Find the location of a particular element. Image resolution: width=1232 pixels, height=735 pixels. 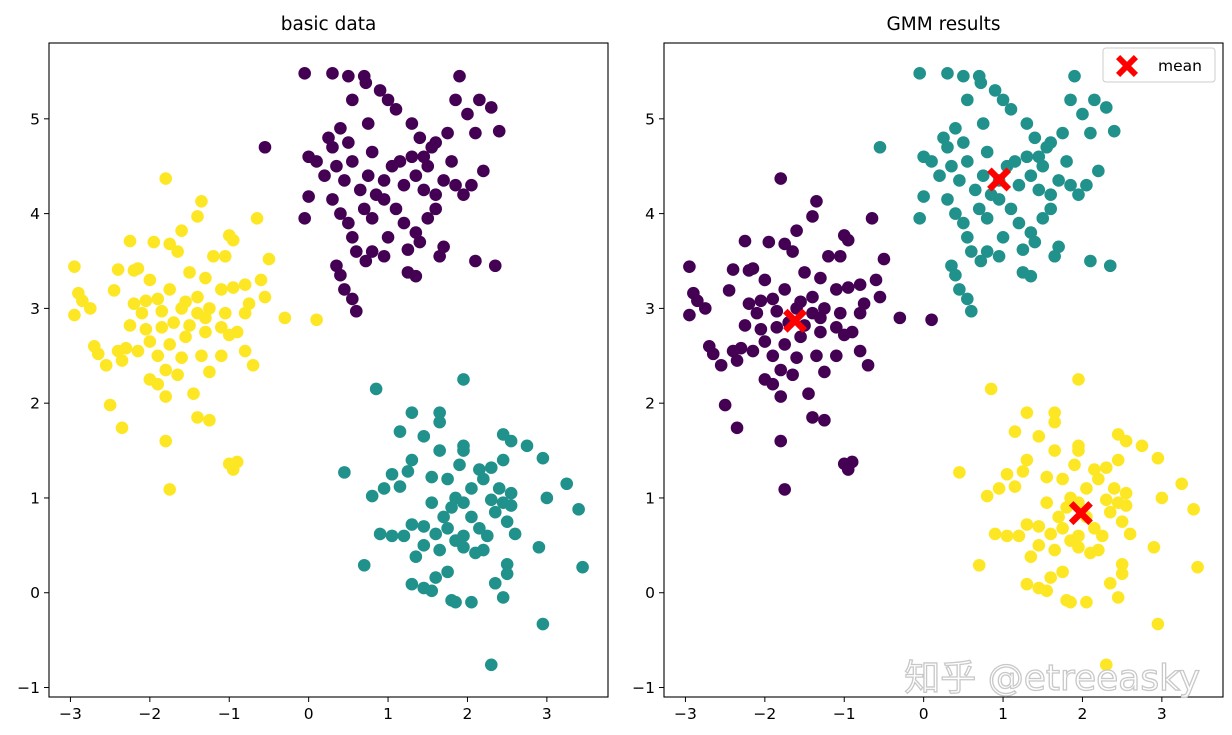

x-tick-label: 1 is located at coordinates (1003, 714).